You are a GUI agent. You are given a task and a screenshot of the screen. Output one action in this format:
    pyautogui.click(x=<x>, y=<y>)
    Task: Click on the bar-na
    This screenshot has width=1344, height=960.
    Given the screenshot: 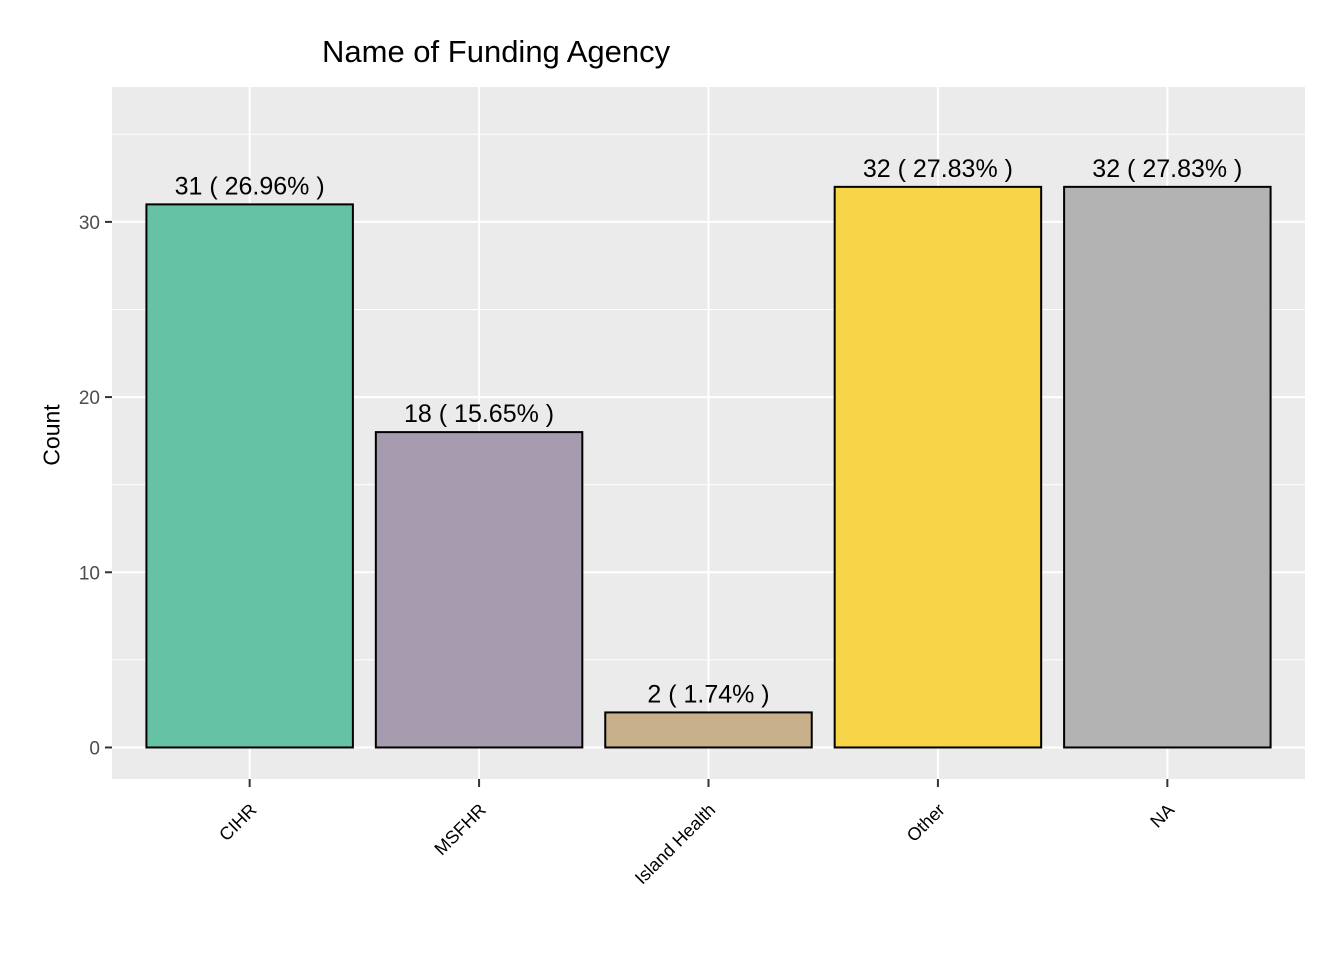 What is the action you would take?
    pyautogui.click(x=1167, y=467)
    